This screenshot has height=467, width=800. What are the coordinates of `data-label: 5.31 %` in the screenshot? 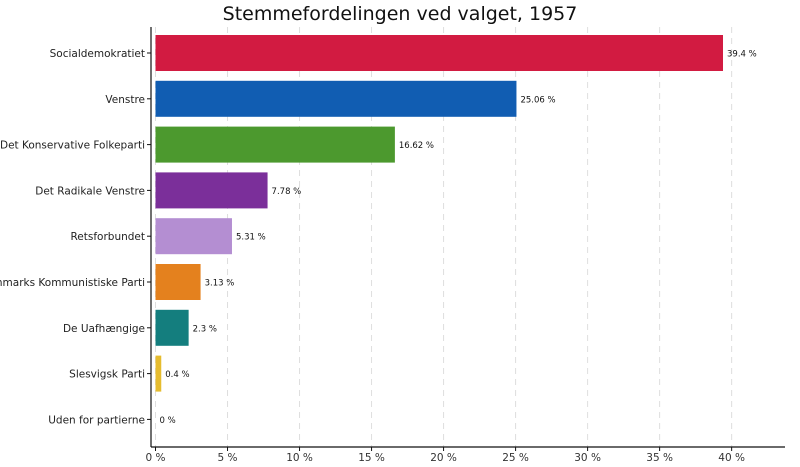 It's located at (251, 238).